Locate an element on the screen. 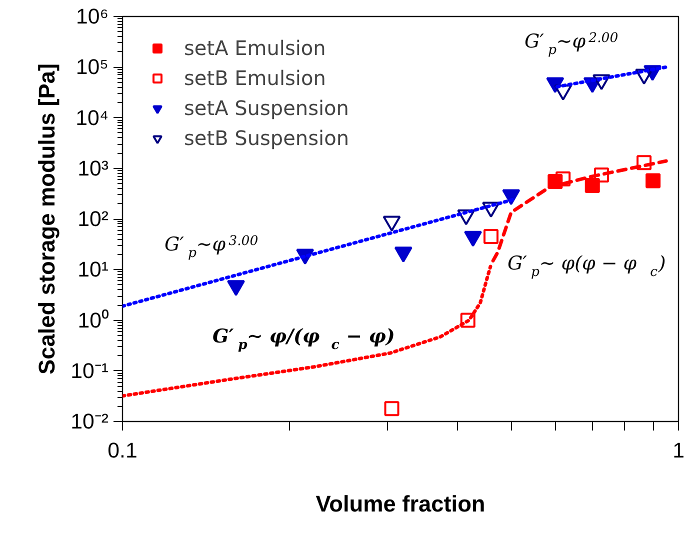 The image size is (690, 539). legend-label: setB Emulsion is located at coordinates (255, 78).